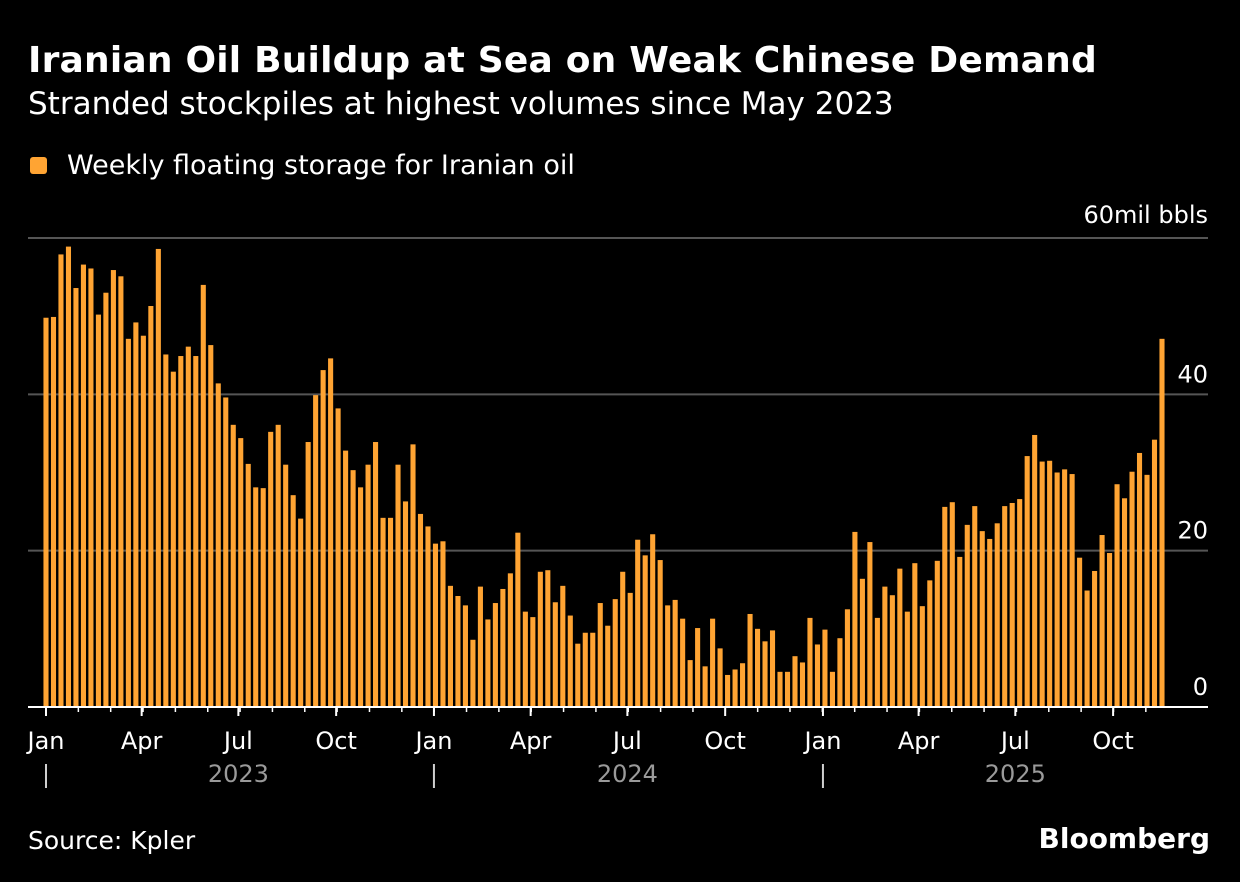 The height and width of the screenshot is (882, 1240). Describe the element at coordinates (112, 840) in the screenshot. I see `source-note: Source: Kpler` at that location.